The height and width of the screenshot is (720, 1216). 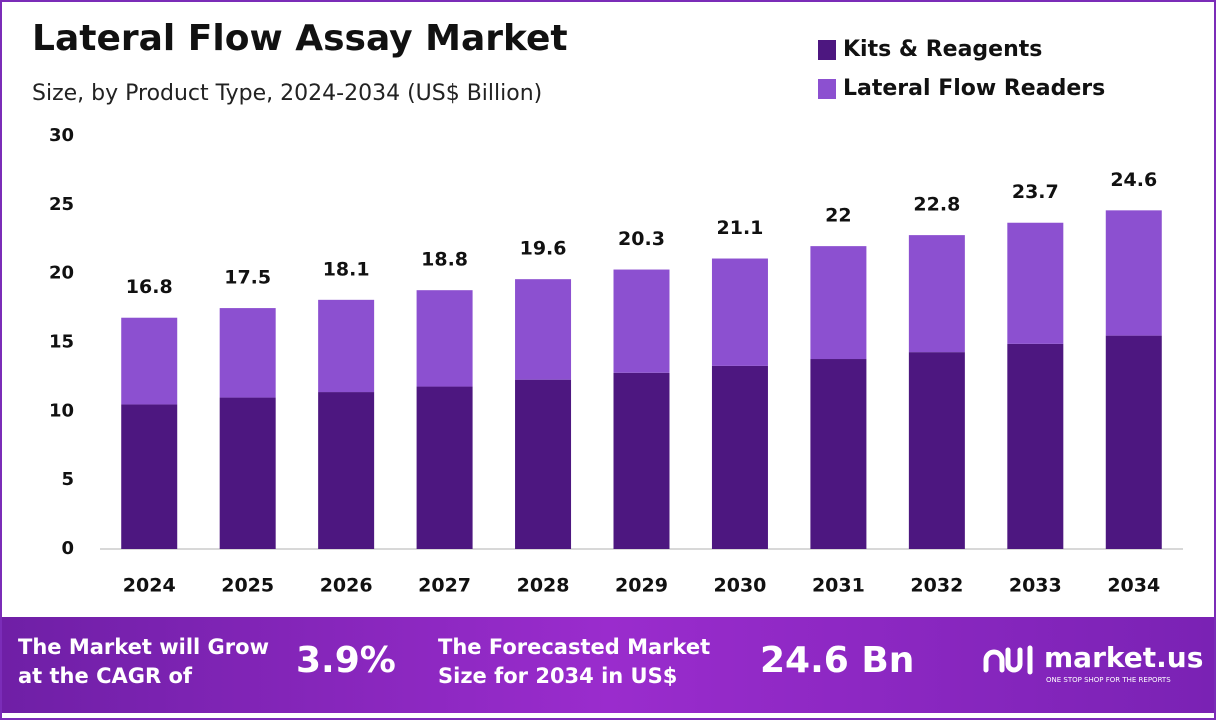 What do you see at coordinates (1035, 192) in the screenshot?
I see `total-label: 23.7` at bounding box center [1035, 192].